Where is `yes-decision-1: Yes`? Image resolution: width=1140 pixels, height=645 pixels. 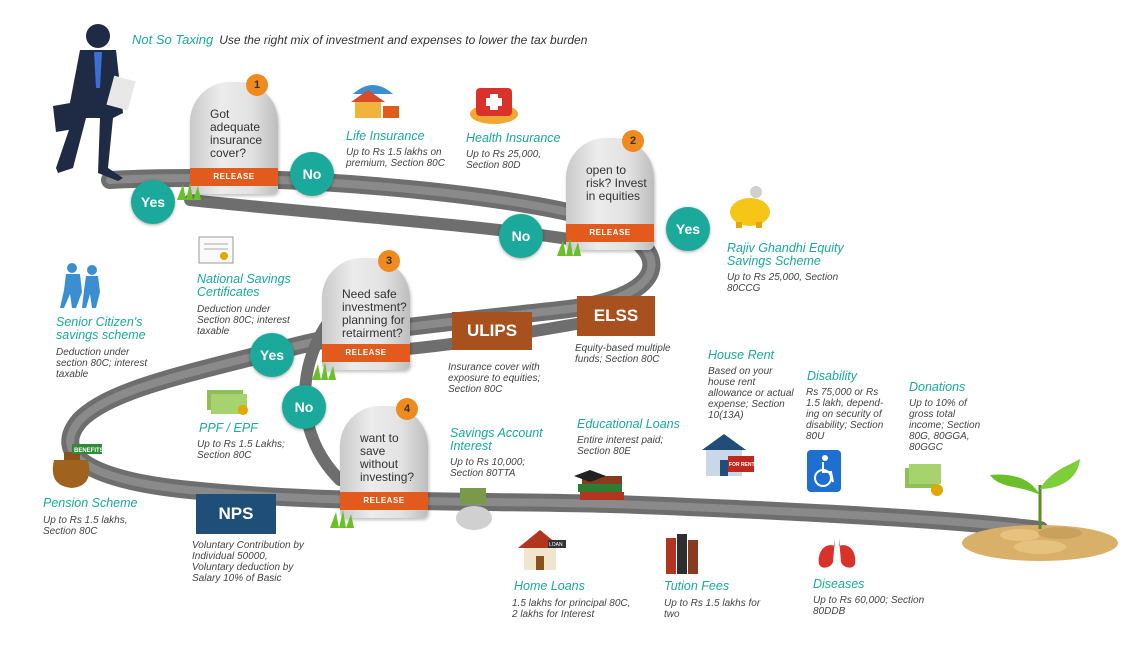 yes-decision-1: Yes is located at coordinates (153, 202).